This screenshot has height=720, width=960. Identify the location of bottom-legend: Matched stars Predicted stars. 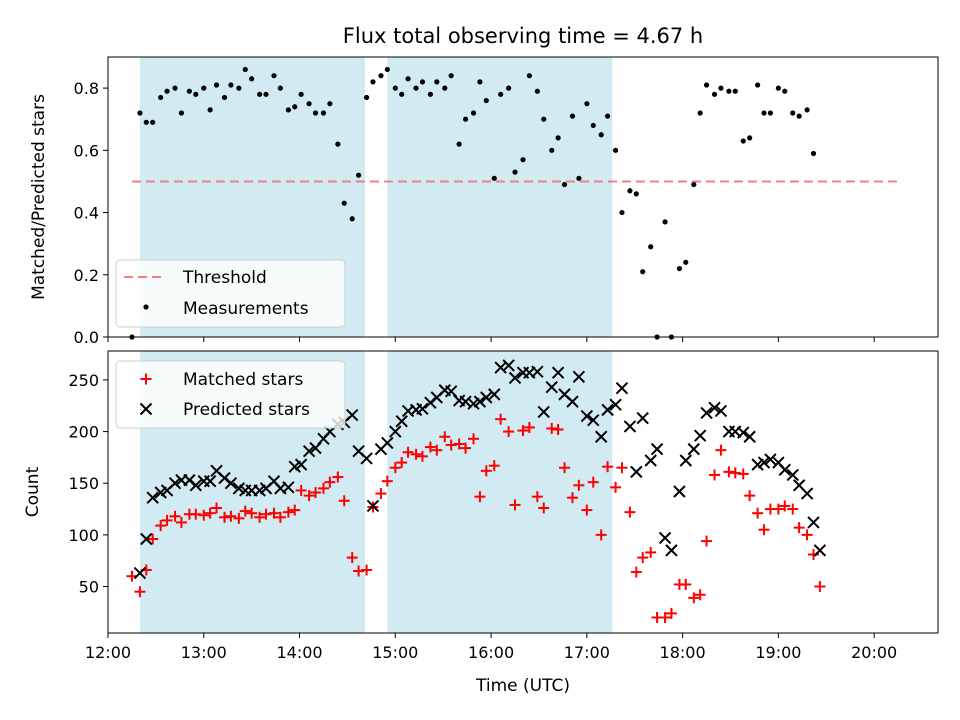
(230, 394).